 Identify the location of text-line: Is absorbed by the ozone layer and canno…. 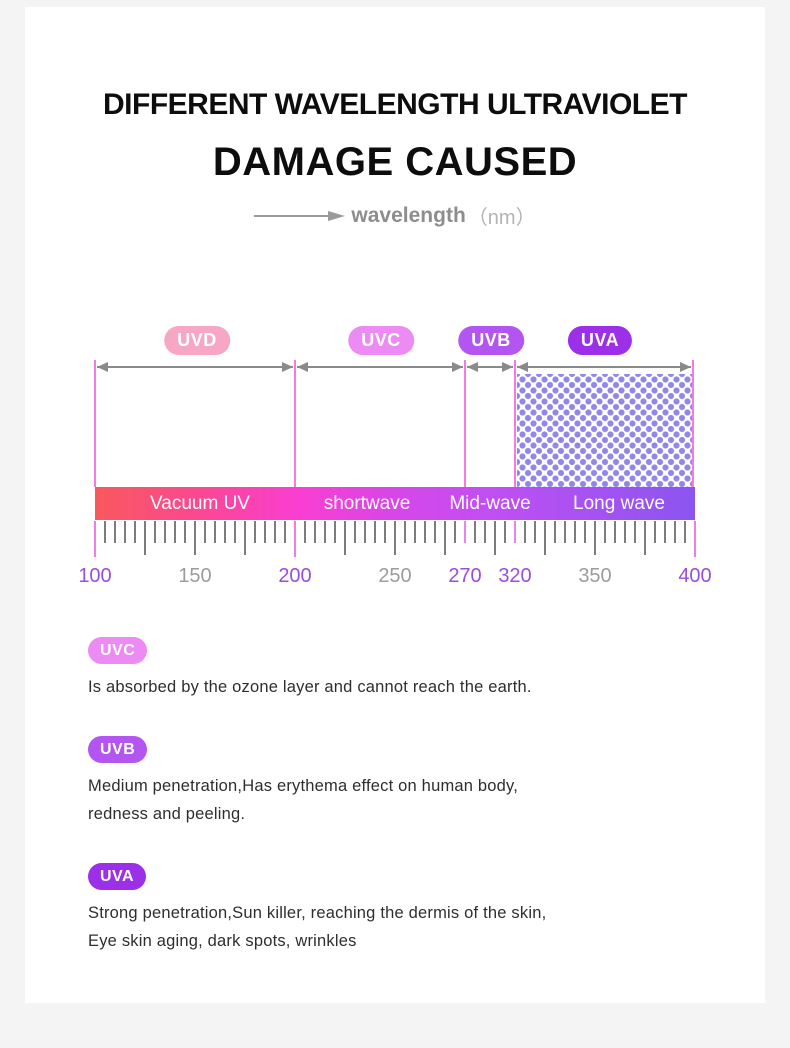
(310, 687).